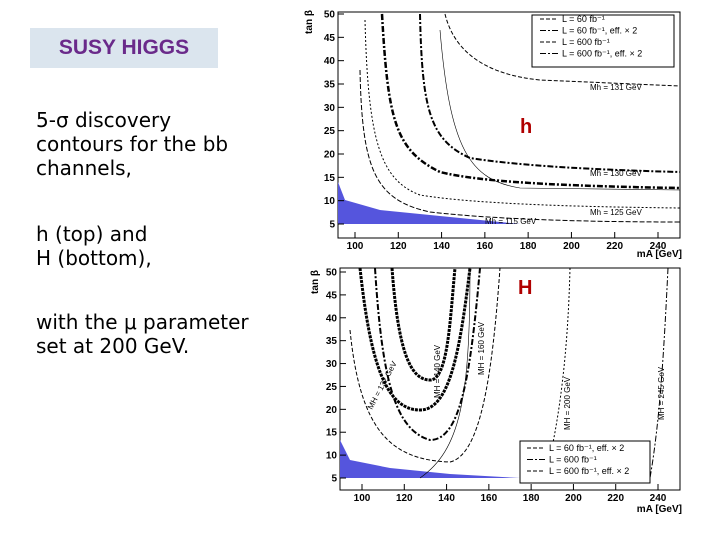 The image size is (720, 540). Describe the element at coordinates (94, 258) in the screenshot. I see `text-line: H (bottom),` at that location.